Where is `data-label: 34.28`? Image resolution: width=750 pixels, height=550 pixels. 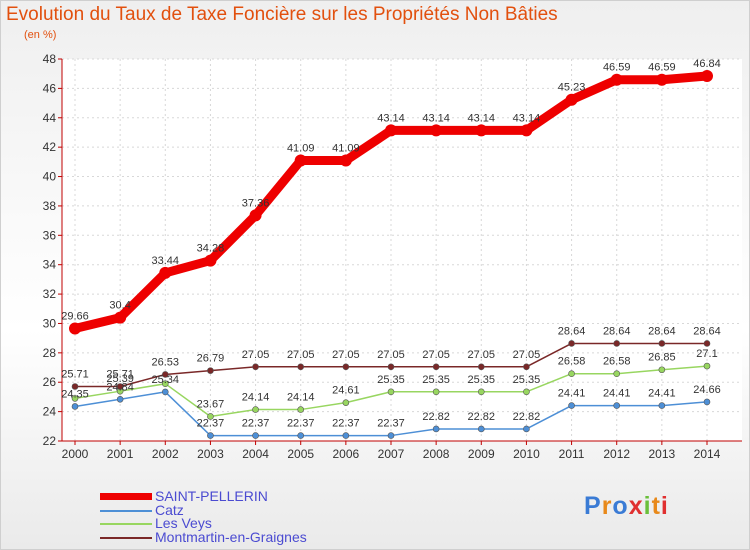 data-label: 34.28 is located at coordinates (211, 249).